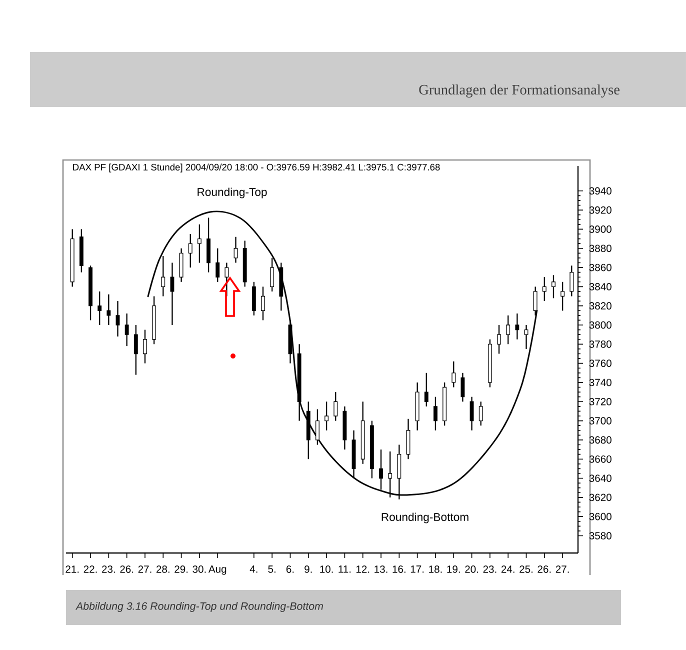  Describe the element at coordinates (600, 536) in the screenshot. I see `y-tick-label: 3580` at that location.